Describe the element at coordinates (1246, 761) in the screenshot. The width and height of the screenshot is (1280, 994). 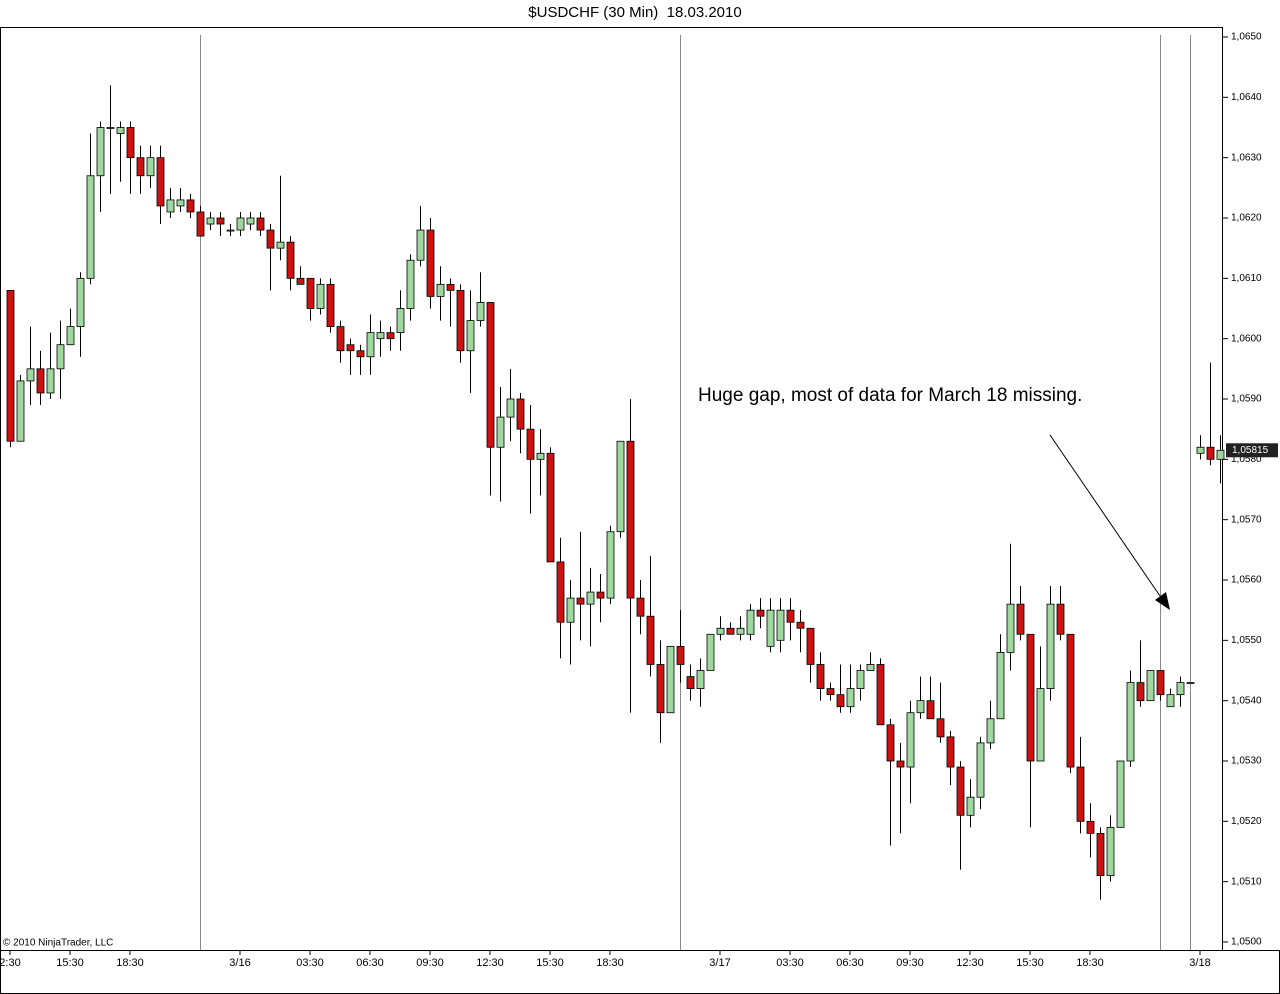
I see `y-tick-label: 1,0530` at that location.